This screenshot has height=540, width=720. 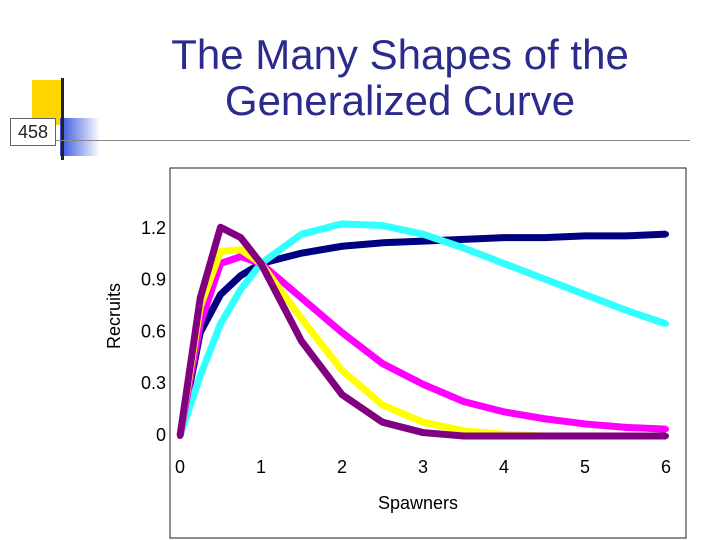 What do you see at coordinates (153, 228) in the screenshot?
I see `y-tick-label: 1.2` at bounding box center [153, 228].